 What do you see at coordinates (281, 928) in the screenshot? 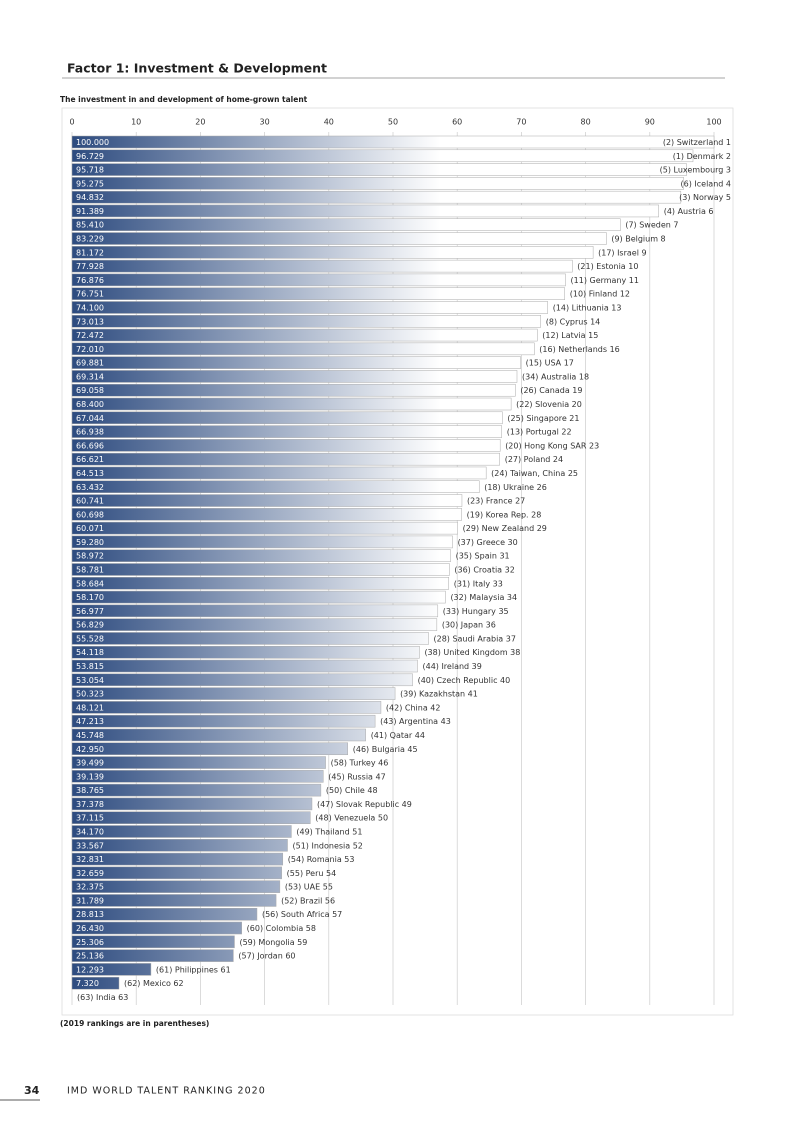
I see `category-label: (60) Colombia 58` at bounding box center [281, 928].